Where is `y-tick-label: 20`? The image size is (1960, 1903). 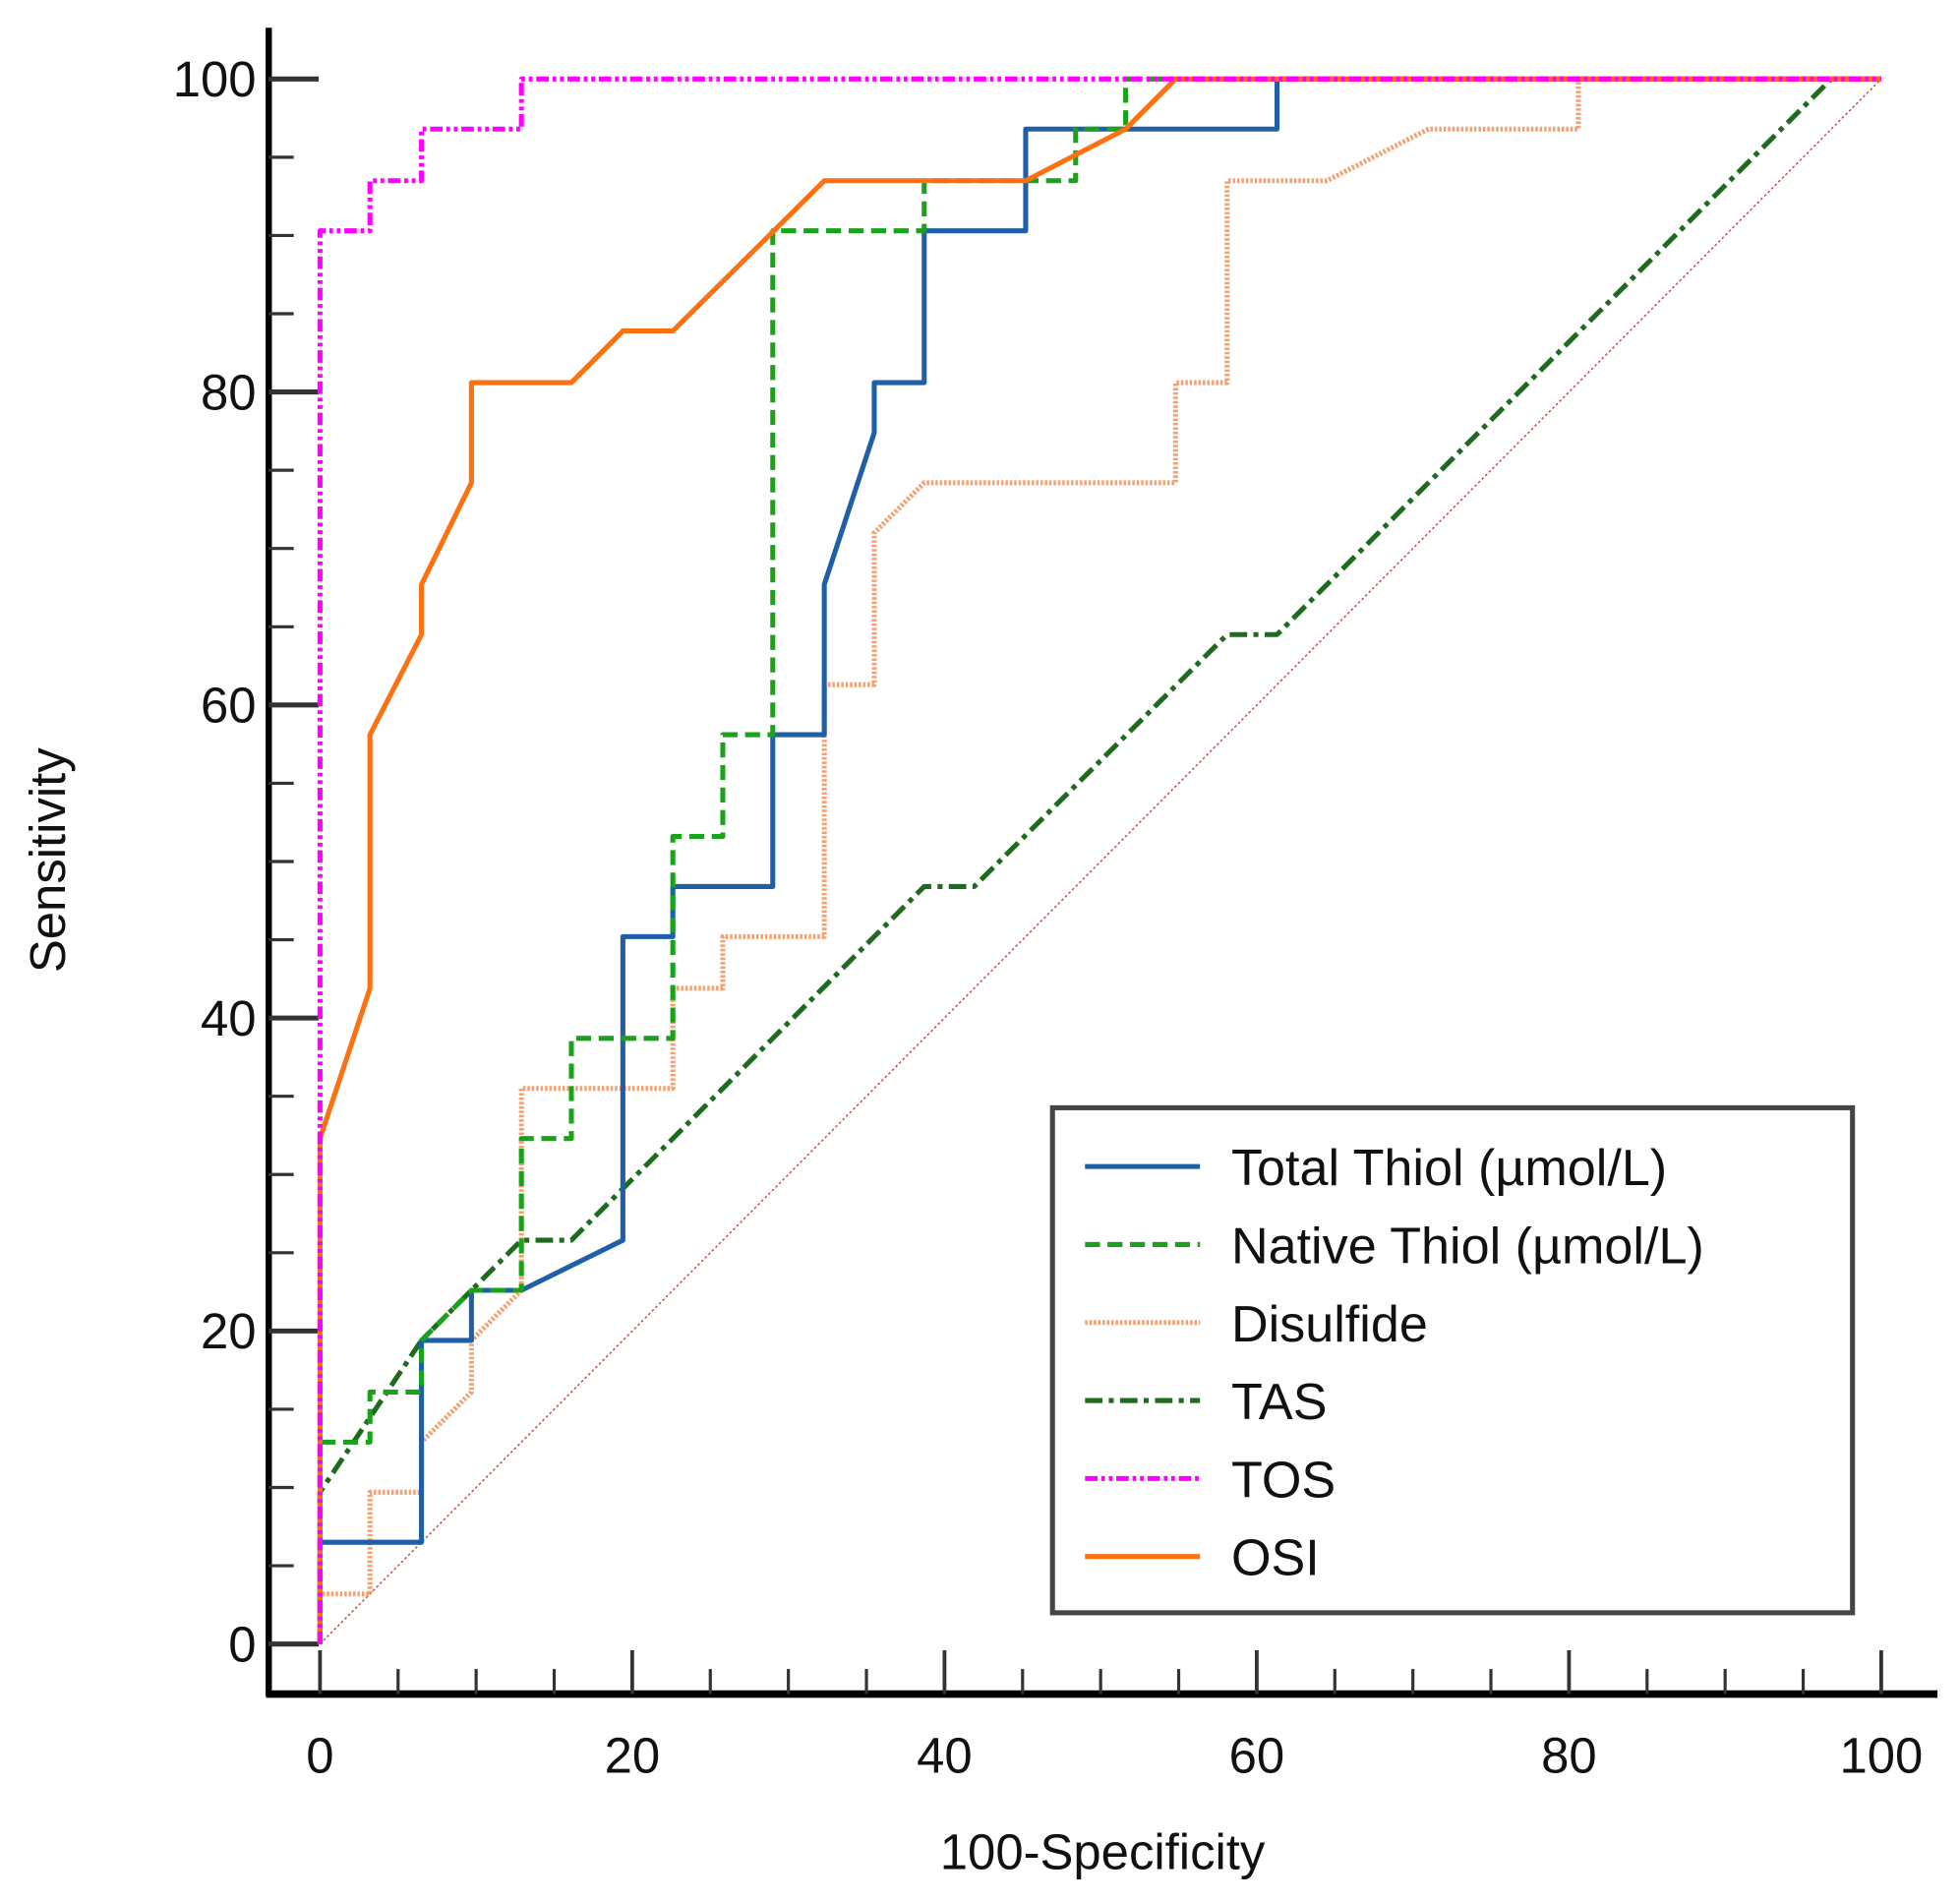 y-tick-label: 20 is located at coordinates (229, 1331).